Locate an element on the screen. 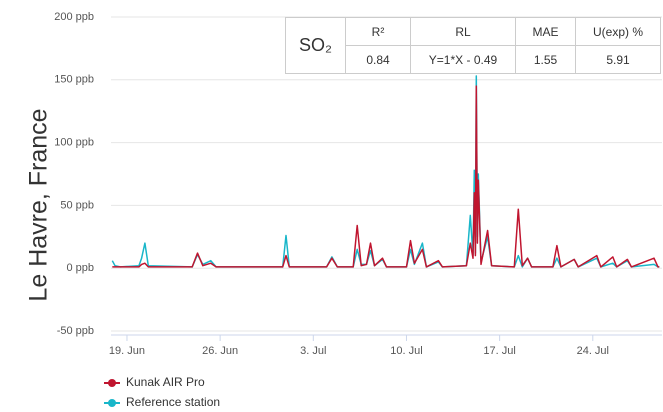 Image resolution: width=663 pixels, height=412 pixels. header-cell: RL is located at coordinates (463, 31).